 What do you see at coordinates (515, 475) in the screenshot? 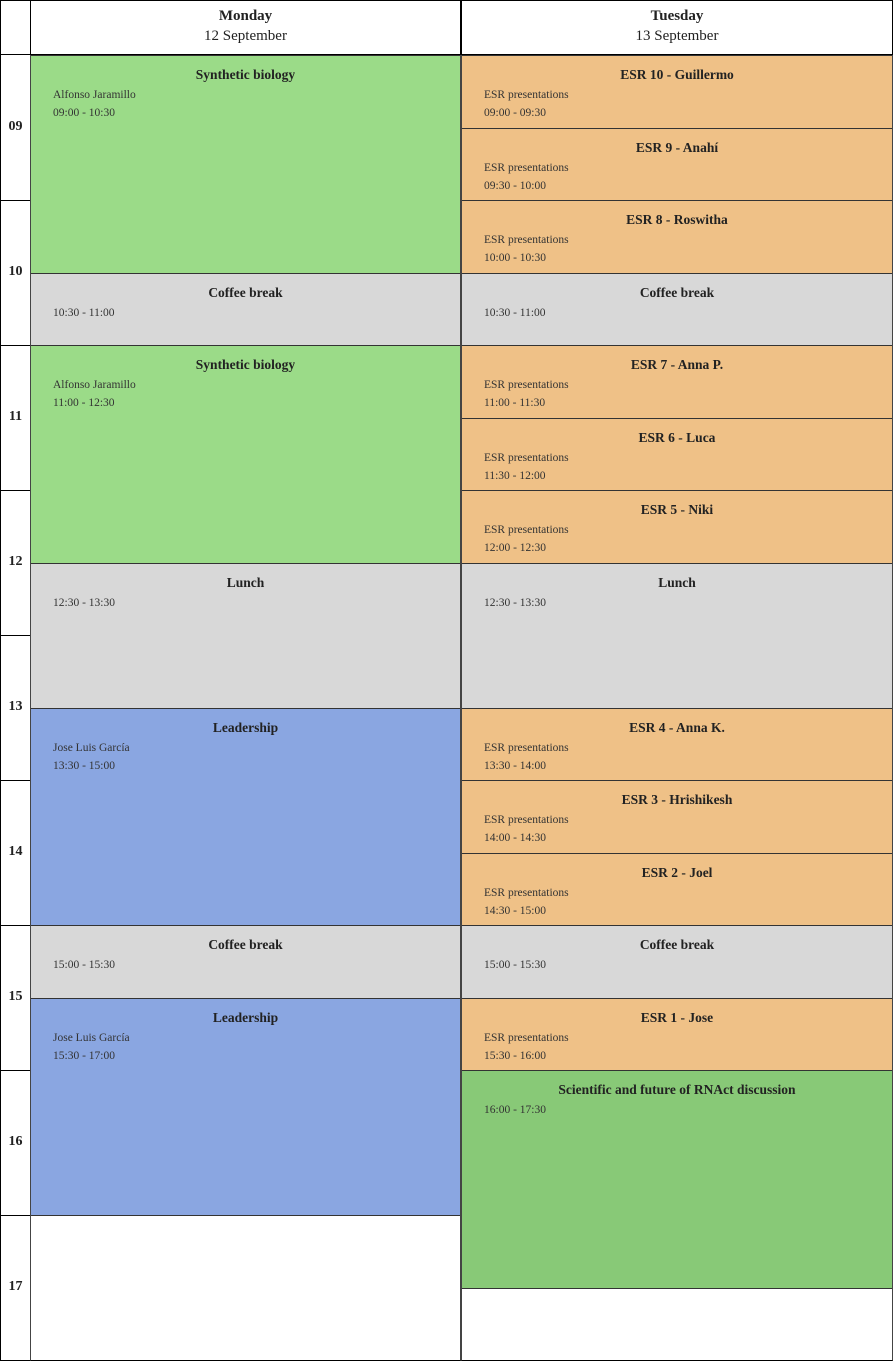
I see `event-time: 11:30 - 12:00` at bounding box center [515, 475].